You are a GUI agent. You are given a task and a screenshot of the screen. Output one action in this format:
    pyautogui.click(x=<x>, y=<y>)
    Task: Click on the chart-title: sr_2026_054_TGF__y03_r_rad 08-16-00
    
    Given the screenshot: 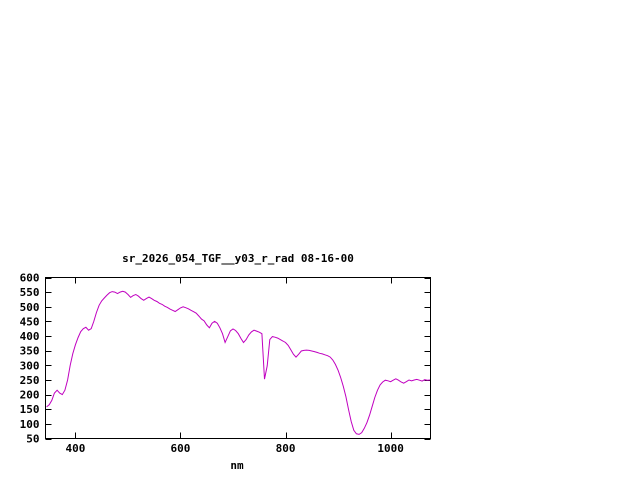 What is the action you would take?
    pyautogui.click(x=238, y=258)
    